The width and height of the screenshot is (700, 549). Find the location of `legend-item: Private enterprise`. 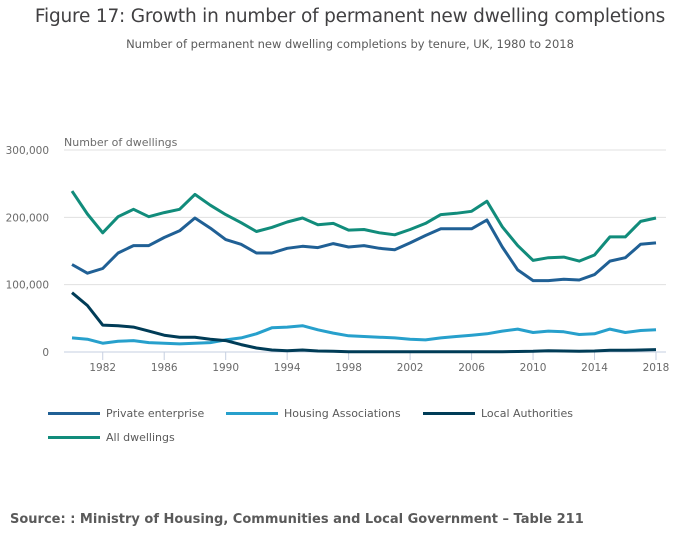

legend-item: Private enterprise is located at coordinates (126, 413).